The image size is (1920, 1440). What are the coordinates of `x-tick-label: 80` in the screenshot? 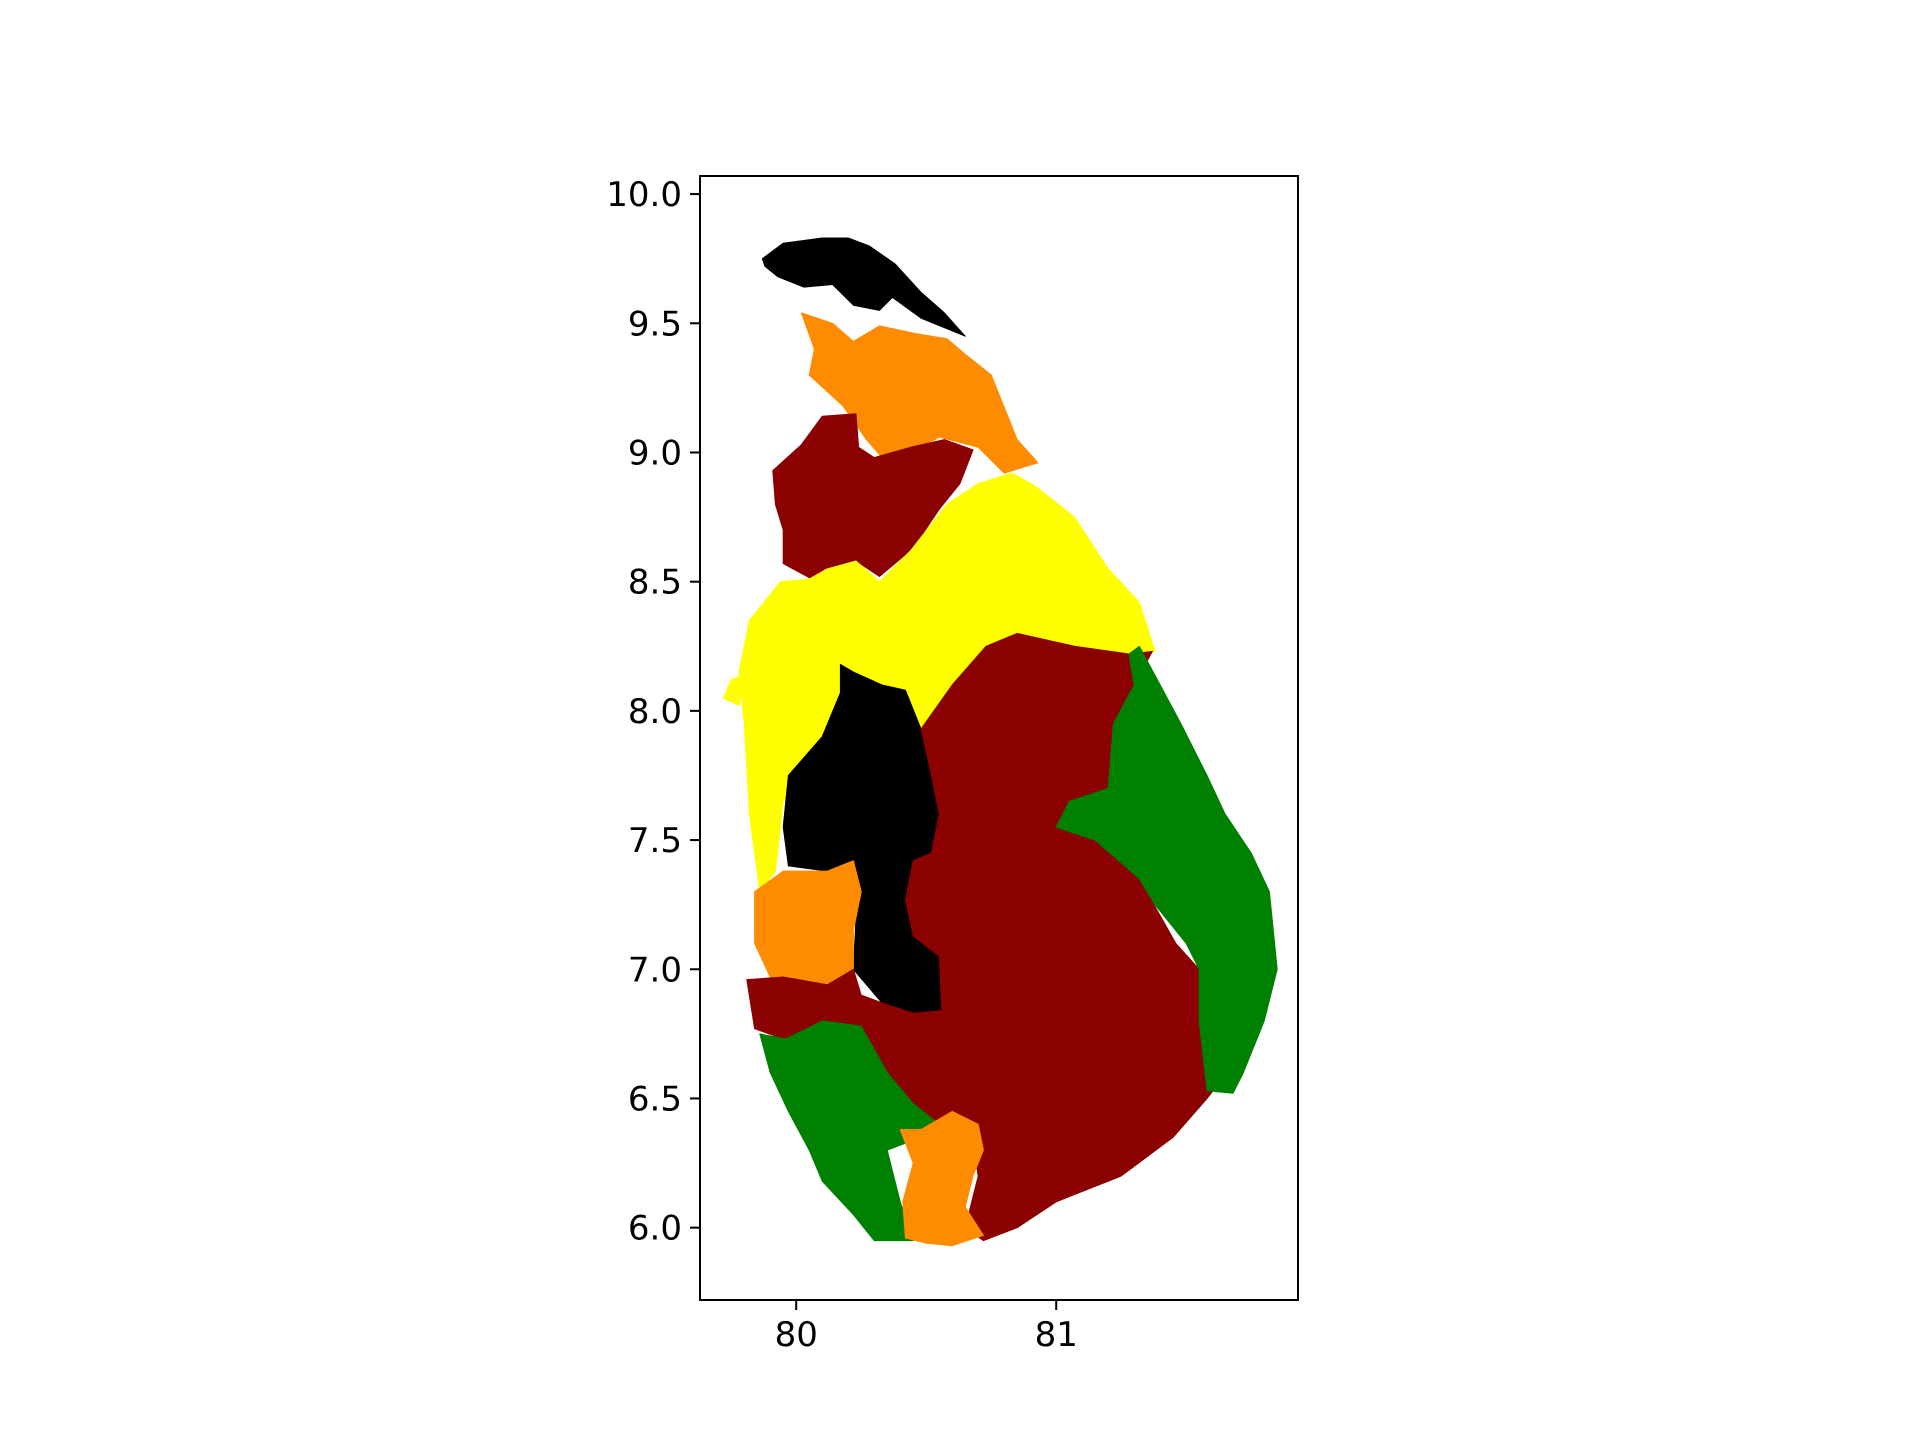 It's located at (796, 1335).